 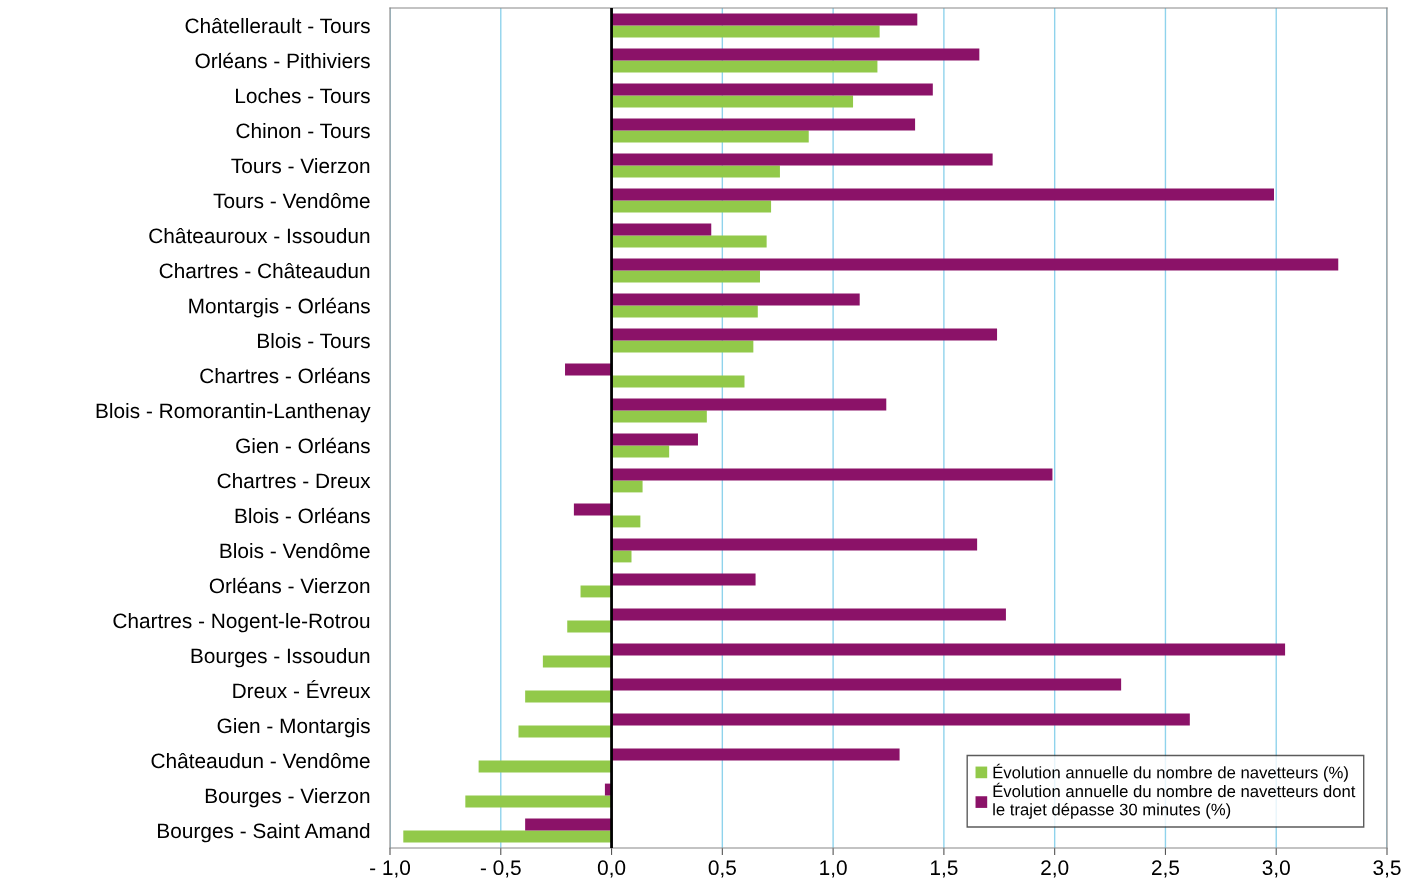 What do you see at coordinates (1276, 869) in the screenshot?
I see `x-tick-label: 3,0` at bounding box center [1276, 869].